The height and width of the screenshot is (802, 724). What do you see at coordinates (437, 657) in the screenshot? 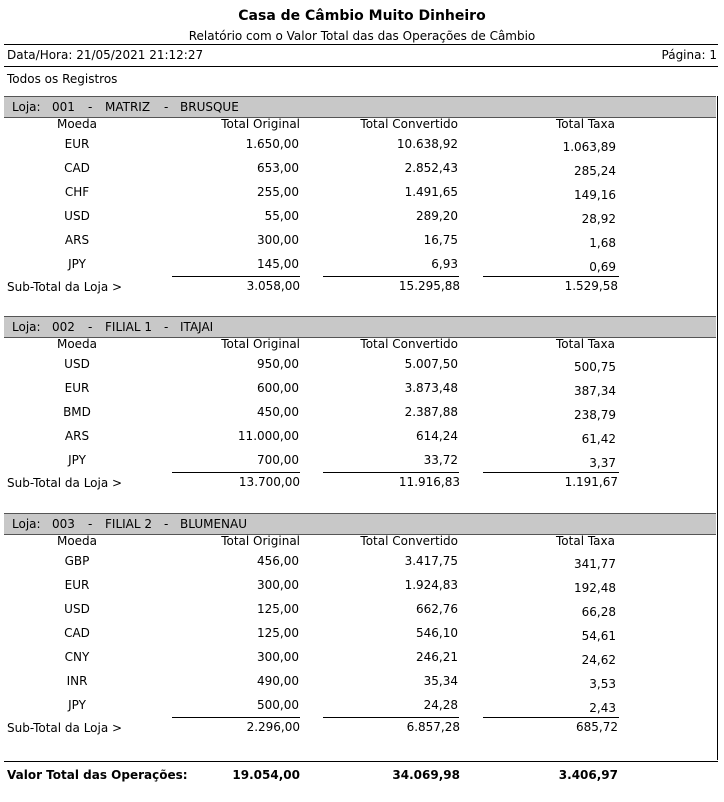
I see `cell-total-convertido: 246,21` at bounding box center [437, 657].